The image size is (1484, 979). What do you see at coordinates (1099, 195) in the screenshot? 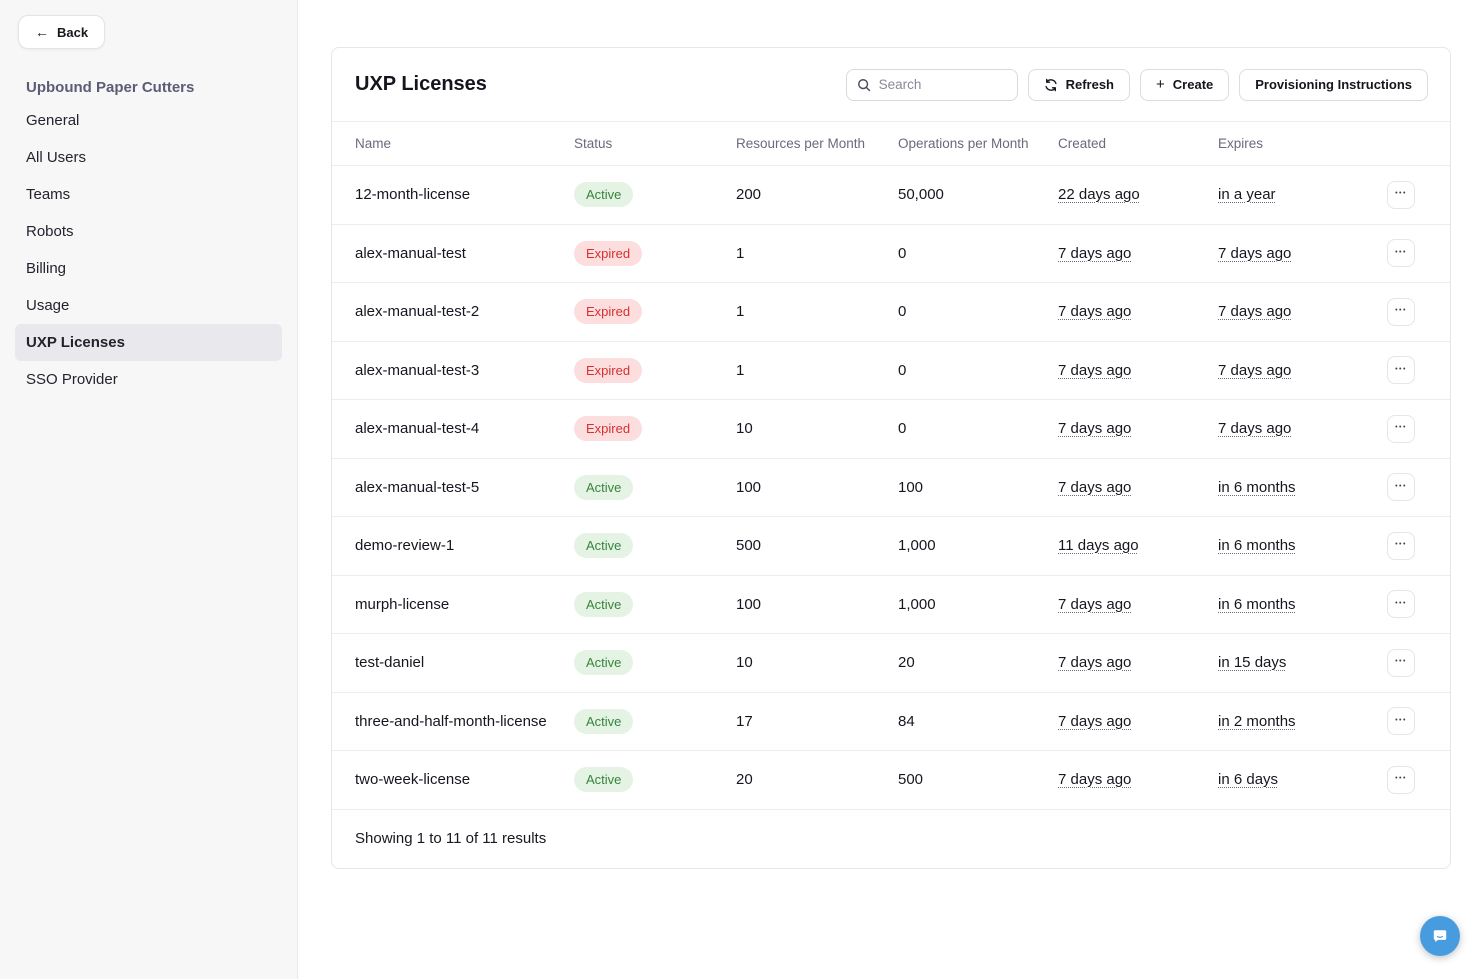
I see `created-value: 22 days ago` at bounding box center [1099, 195].